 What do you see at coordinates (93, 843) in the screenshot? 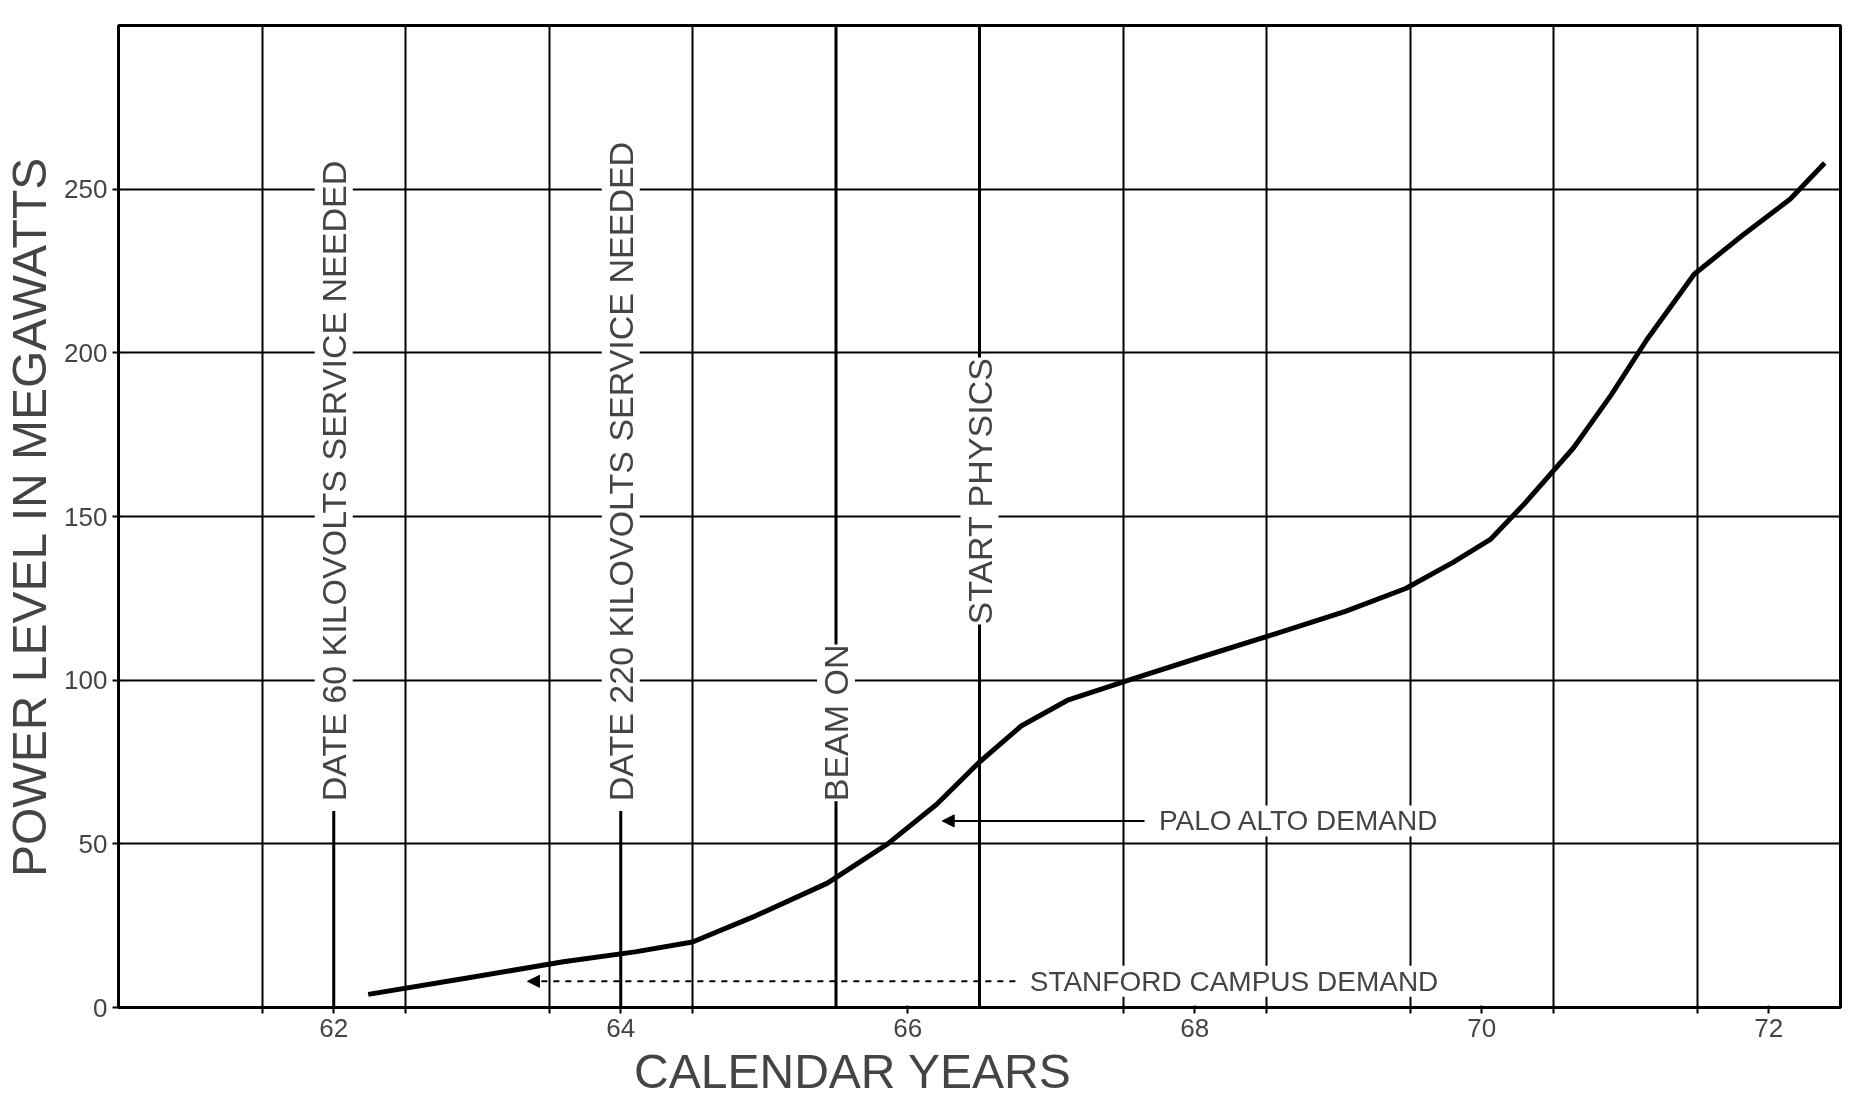
I see `y-tick-label: 50` at bounding box center [93, 843].